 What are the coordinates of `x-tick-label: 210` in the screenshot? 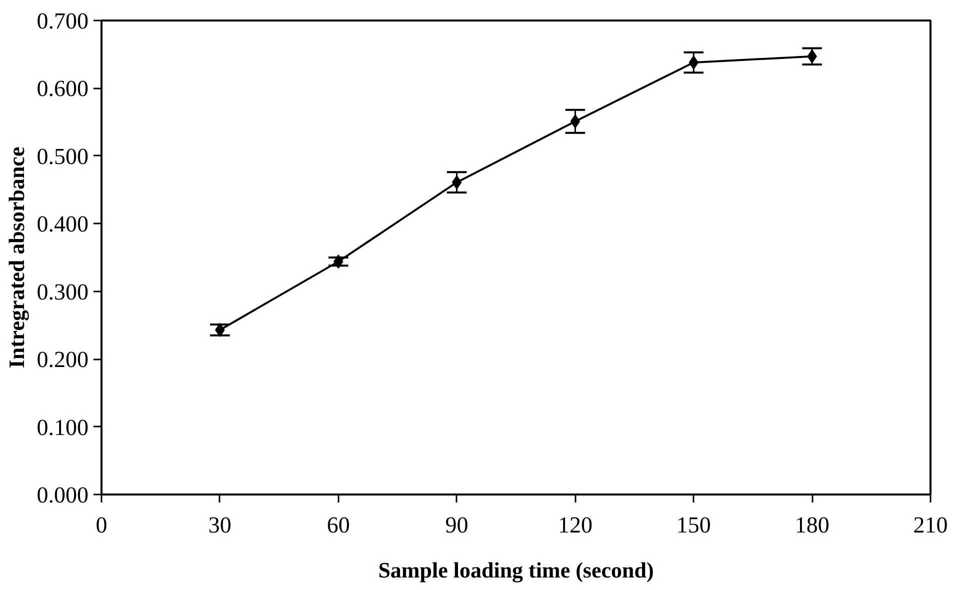 It's located at (930, 525).